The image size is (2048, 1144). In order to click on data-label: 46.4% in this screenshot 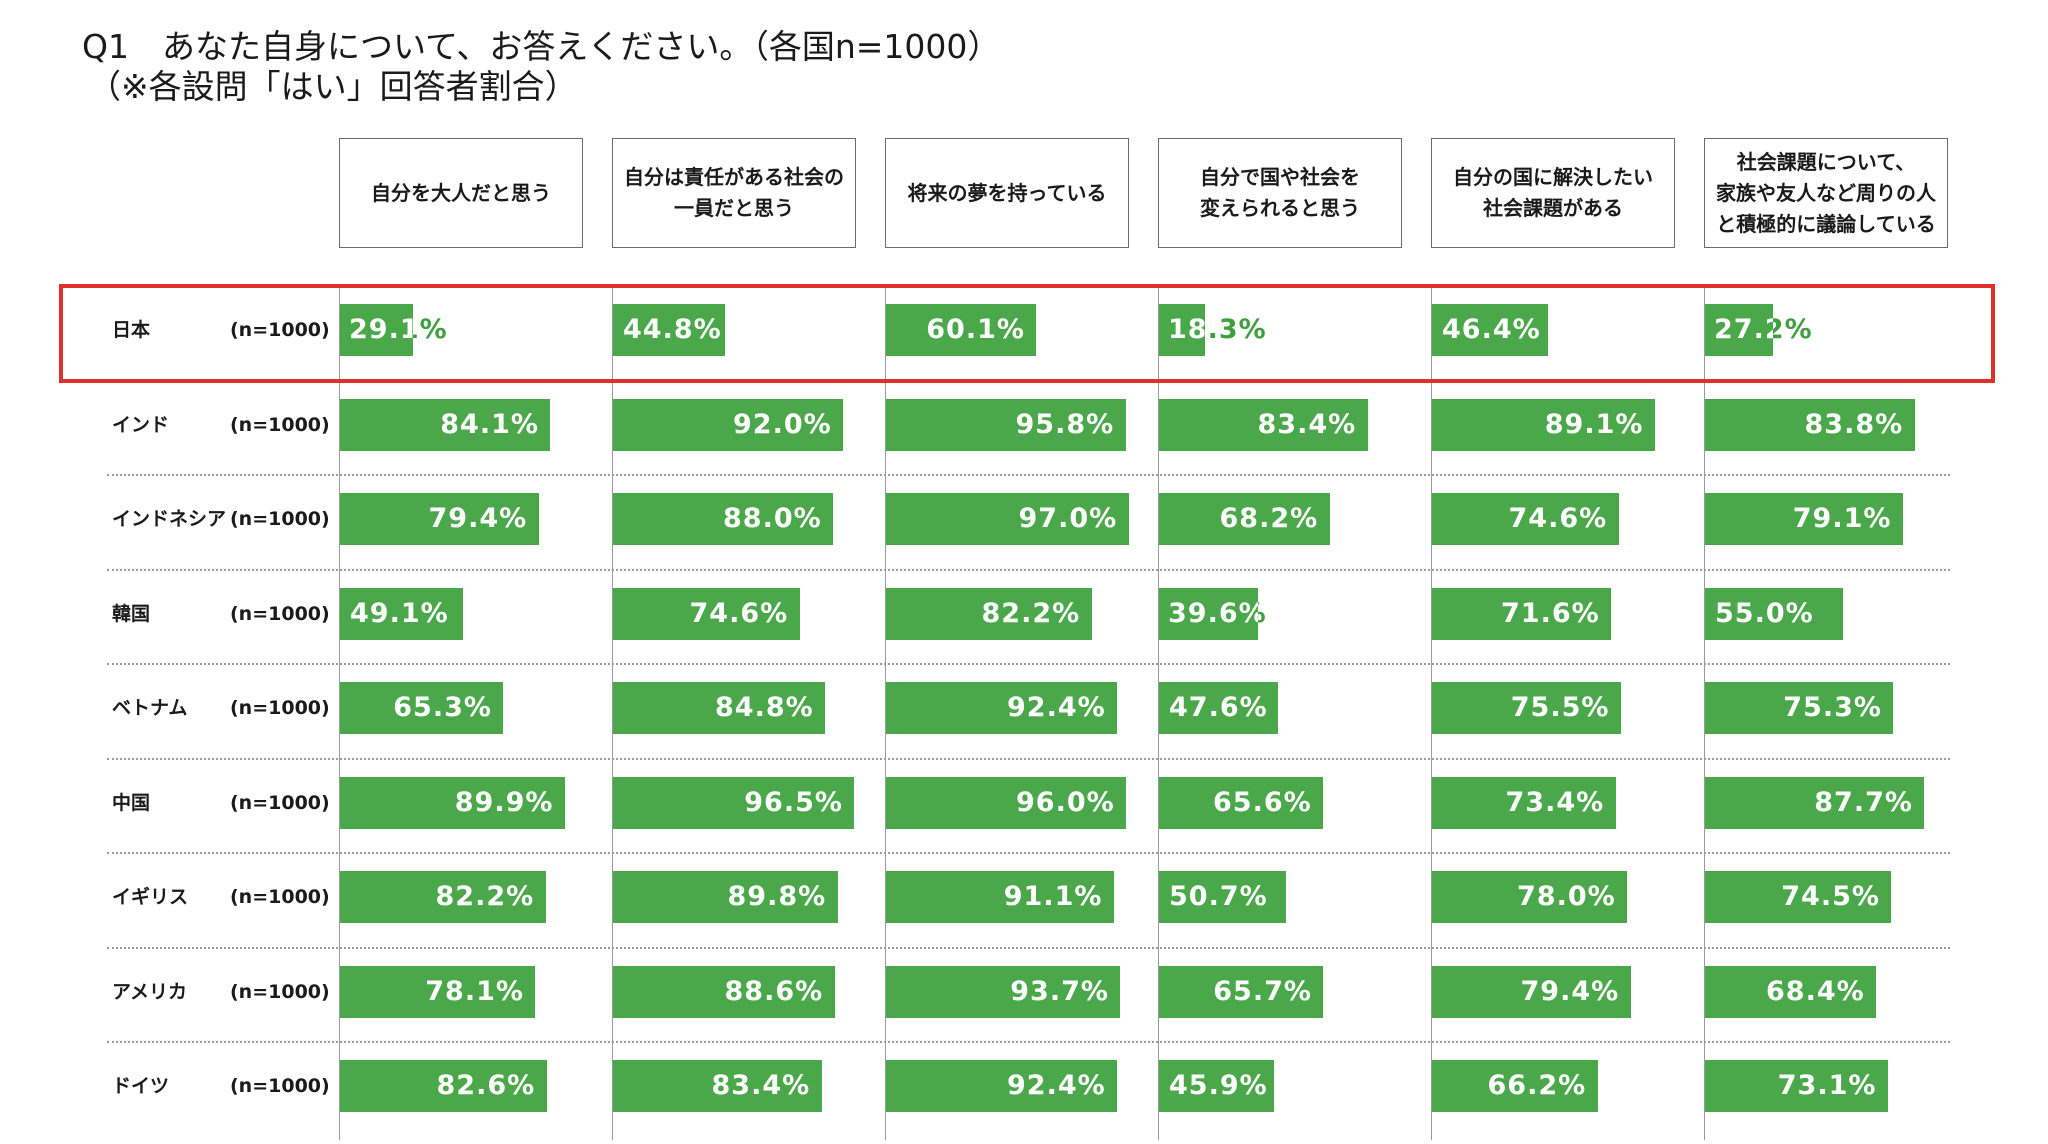, I will do `click(1491, 329)`.